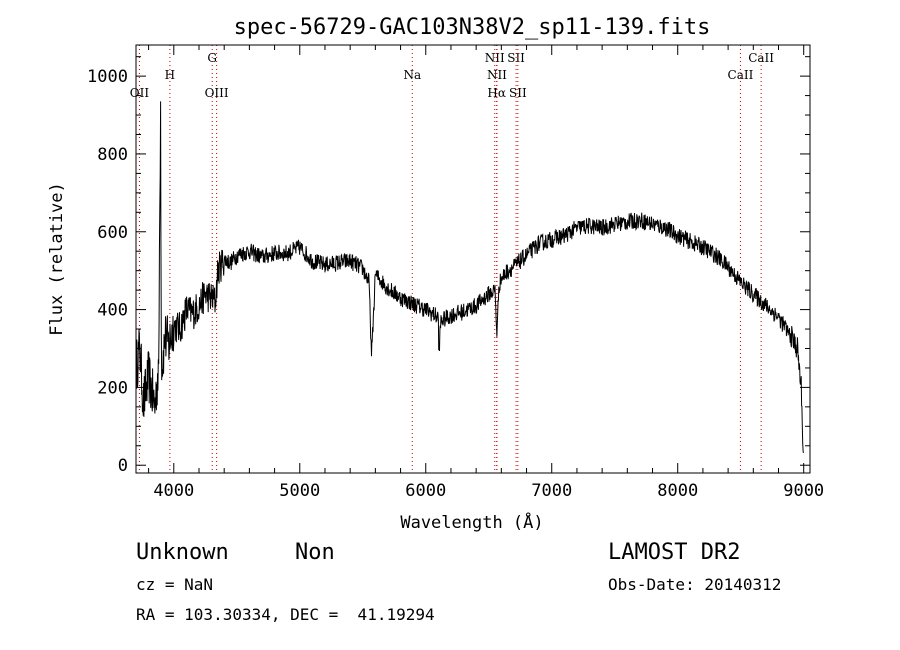 This screenshot has height=650, width=900. What do you see at coordinates (175, 584) in the screenshot?
I see `redshift-value: cz = NaN` at bounding box center [175, 584].